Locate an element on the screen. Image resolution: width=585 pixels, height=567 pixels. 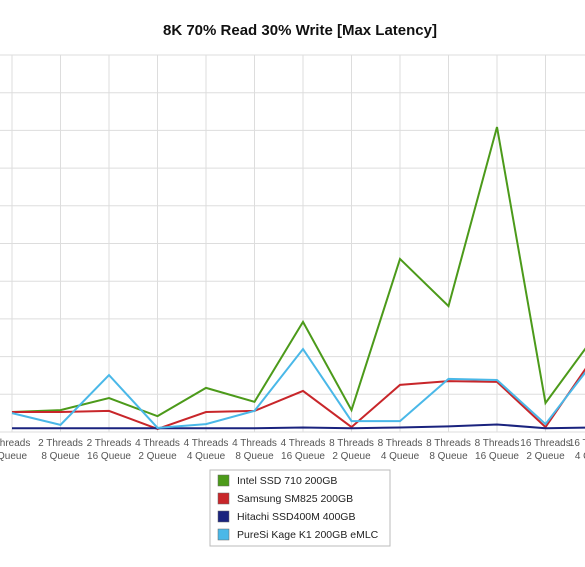
chart-title: 8K 70% Read 30% Write [Max Latency] is located at coordinates (300, 30).